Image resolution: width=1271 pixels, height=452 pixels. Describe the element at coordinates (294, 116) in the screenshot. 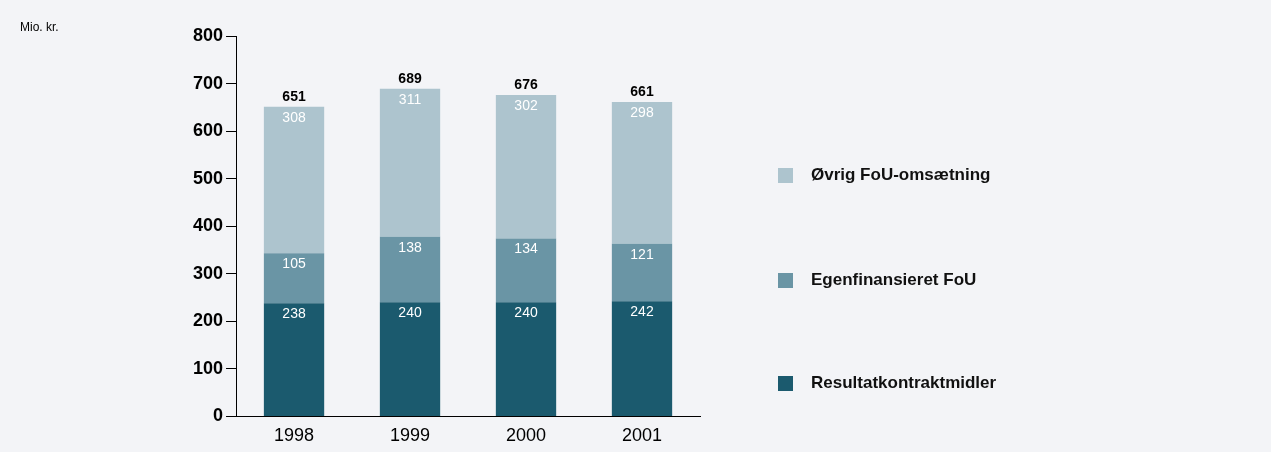

I see `data-label: 308` at that location.